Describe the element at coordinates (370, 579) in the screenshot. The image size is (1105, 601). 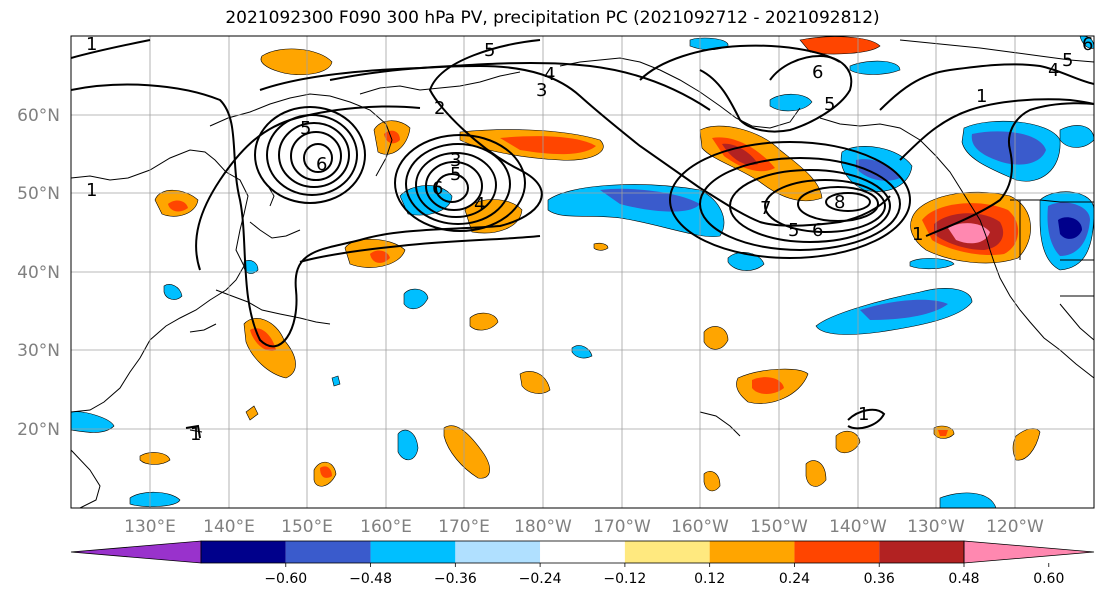
I see `colorbar-tick-label: −0.48` at that location.